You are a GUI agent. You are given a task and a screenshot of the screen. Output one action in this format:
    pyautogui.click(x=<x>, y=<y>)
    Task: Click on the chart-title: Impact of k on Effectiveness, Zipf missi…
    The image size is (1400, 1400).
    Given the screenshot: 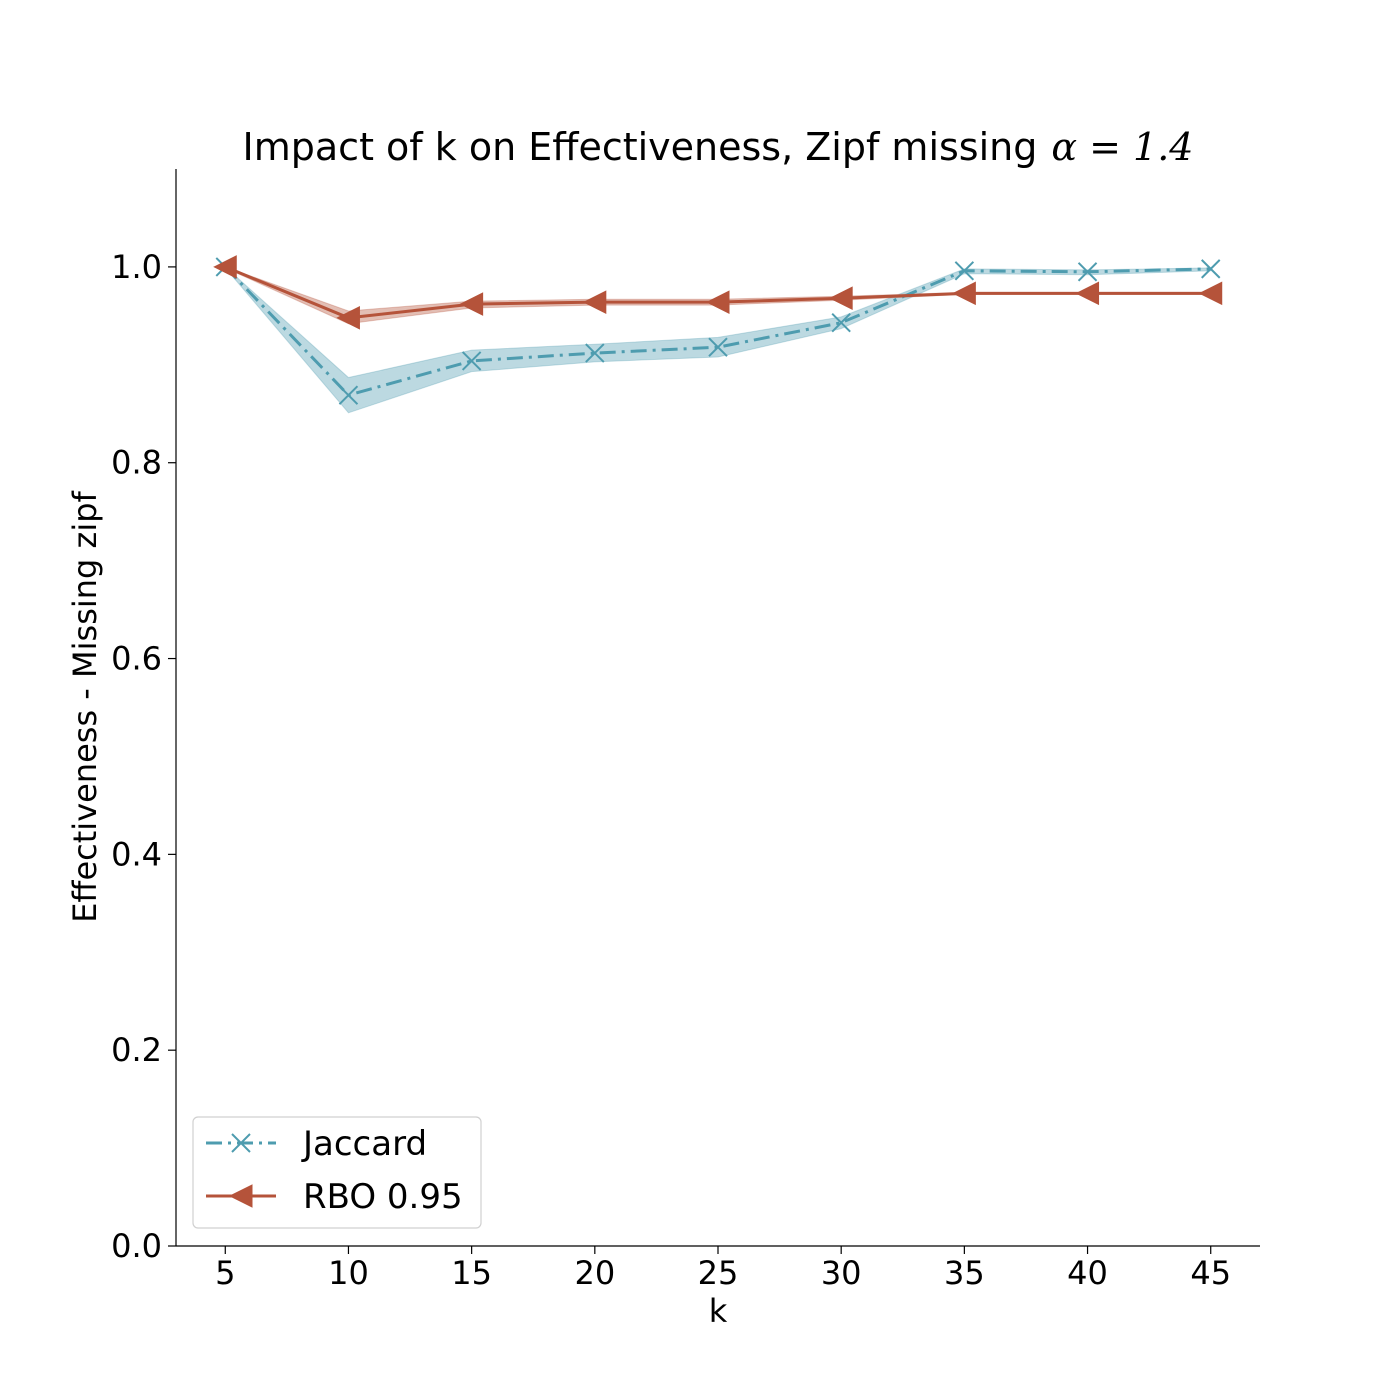 What is the action you would take?
    pyautogui.click(x=718, y=147)
    